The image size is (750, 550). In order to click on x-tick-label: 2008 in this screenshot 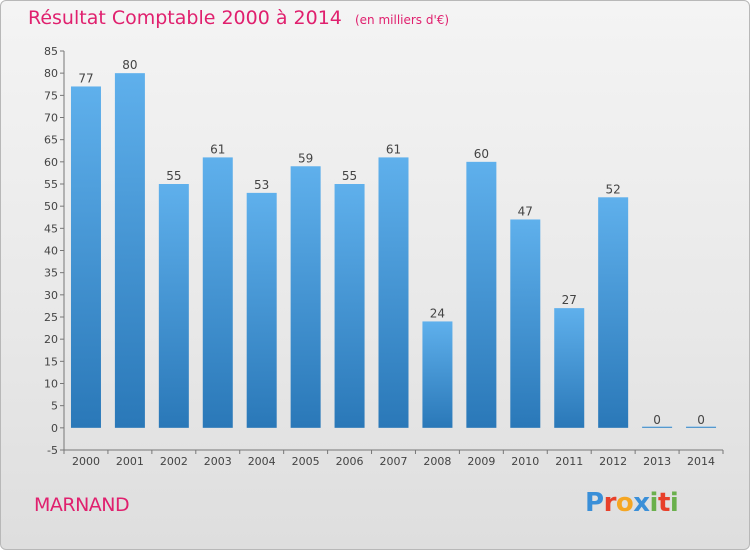, I will do `click(437, 461)`.